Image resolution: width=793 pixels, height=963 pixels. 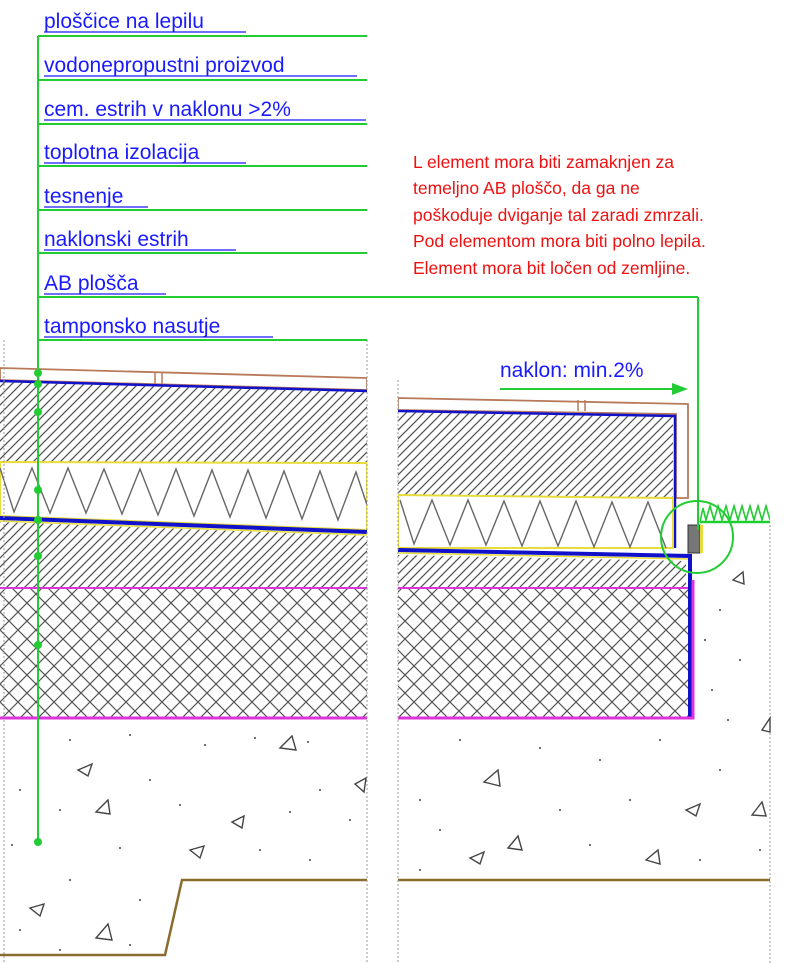 What do you see at coordinates (83, 196) in the screenshot?
I see `layer-label-sealing: tesnenje` at bounding box center [83, 196].